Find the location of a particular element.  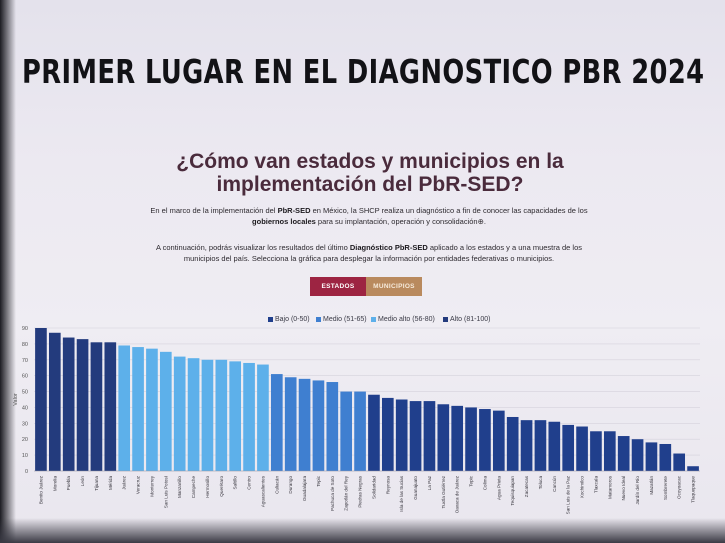

legend-label-medio: Medio (51-65) is located at coordinates (345, 319).